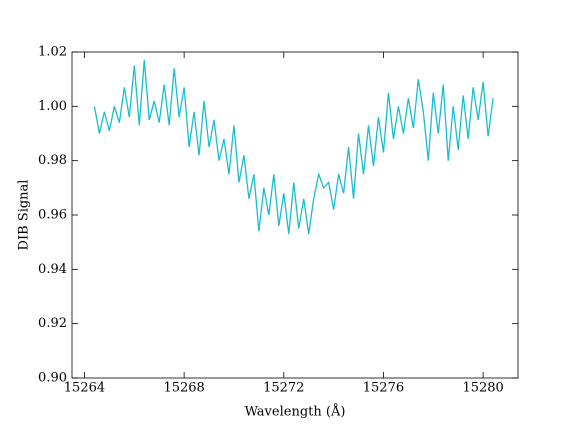 This screenshot has width=576, height=432. I want to click on y-tick-label: 0.92, so click(52, 323).